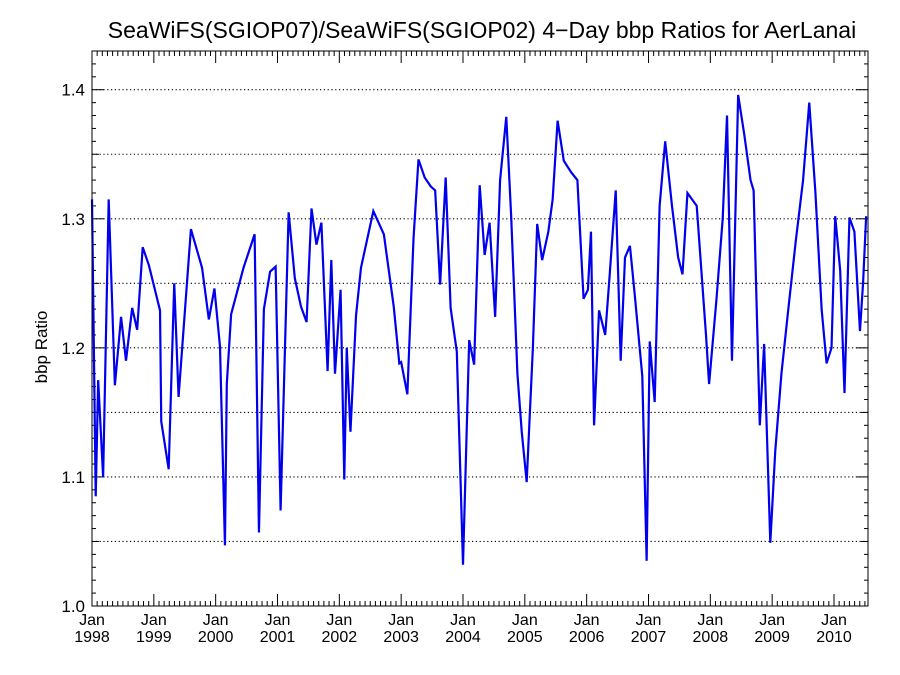 This screenshot has height=675, width=900. Describe the element at coordinates (92, 637) in the screenshot. I see `x-tick-label-year: 1998` at that location.